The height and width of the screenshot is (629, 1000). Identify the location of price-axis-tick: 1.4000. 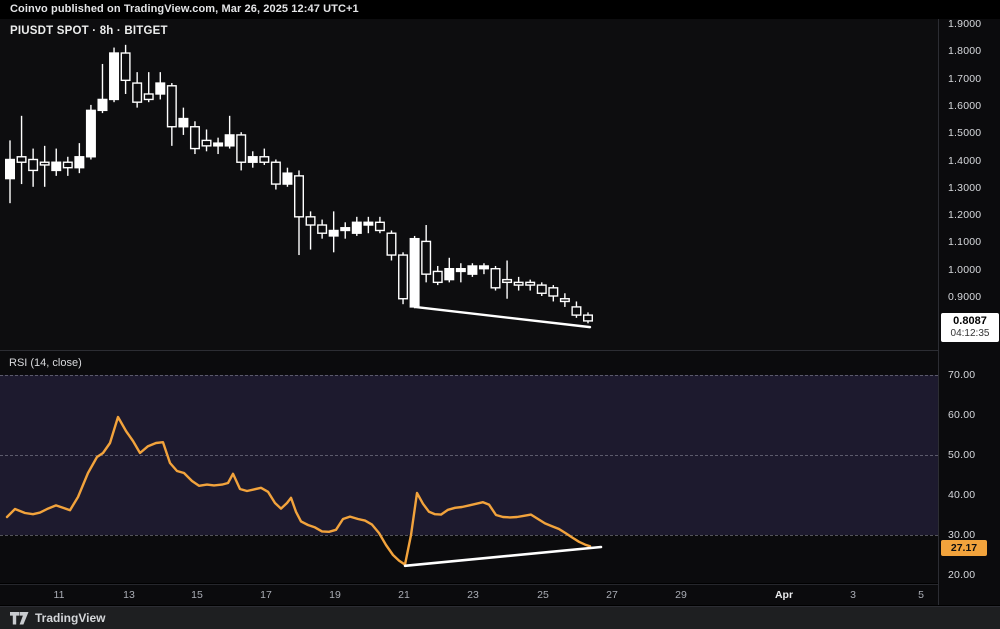
(965, 160).